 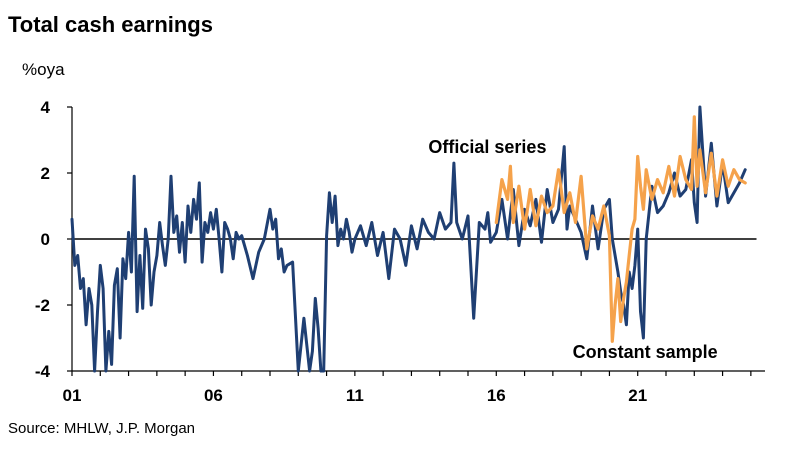 I want to click on y-axis-unit-label: %oya, so click(x=43, y=69).